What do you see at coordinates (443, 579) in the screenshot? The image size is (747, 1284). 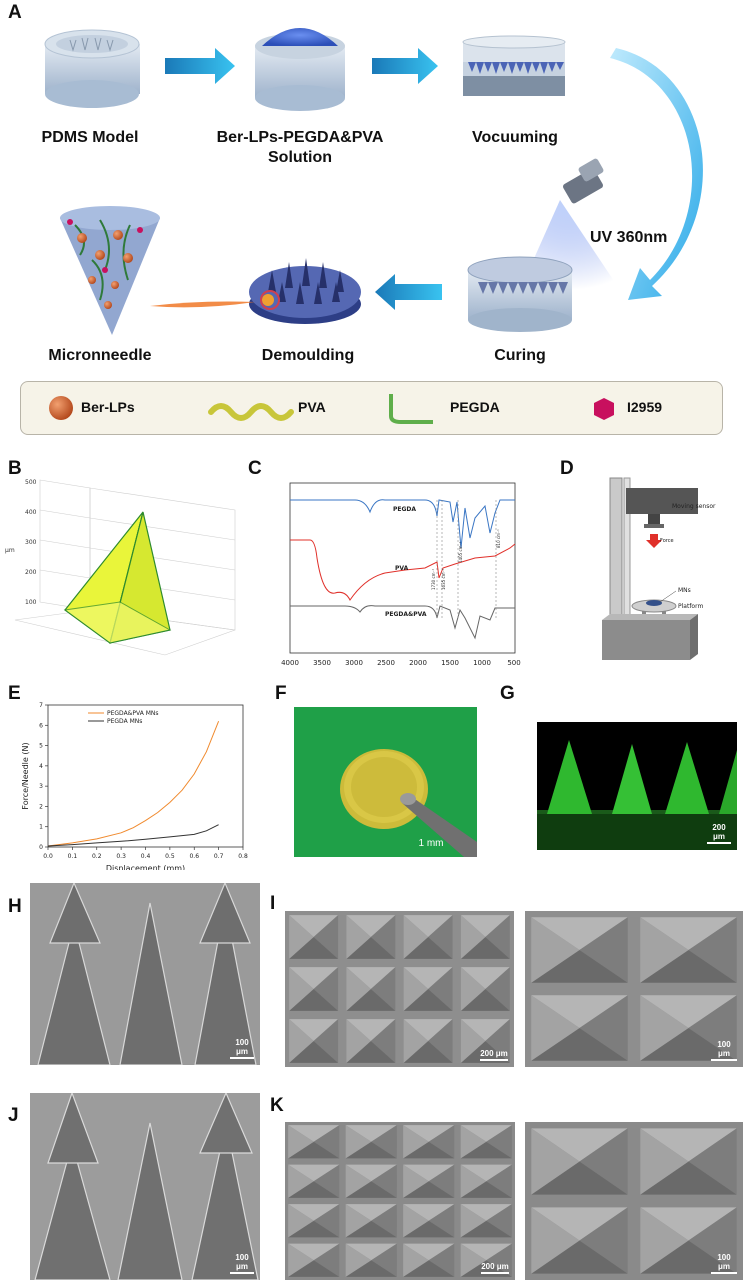 I see `peak-label: 1635 cm⁻¹` at bounding box center [443, 579].